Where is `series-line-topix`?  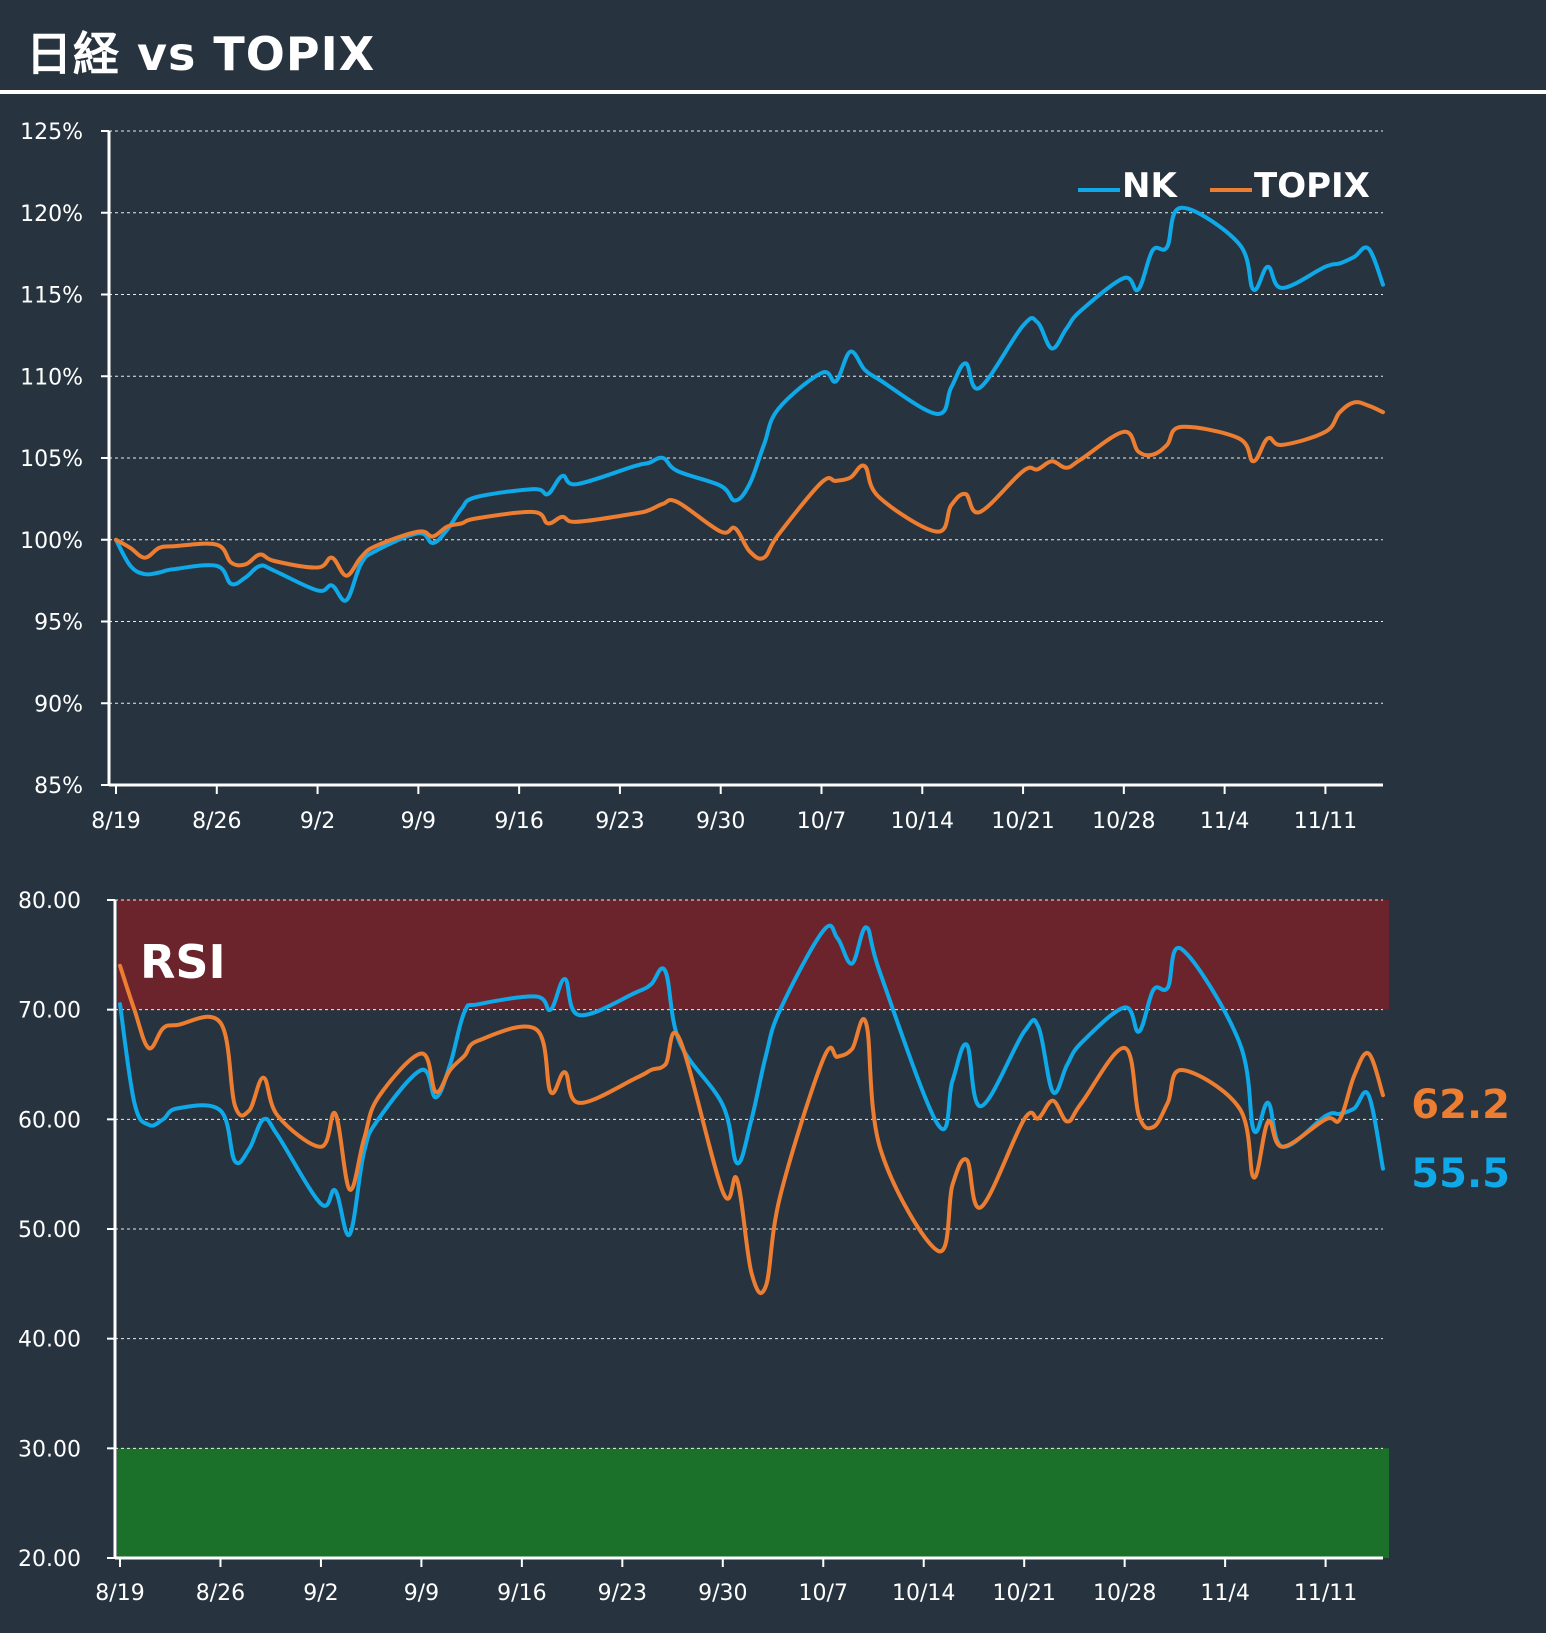 series-line-topix is located at coordinates (749, 489).